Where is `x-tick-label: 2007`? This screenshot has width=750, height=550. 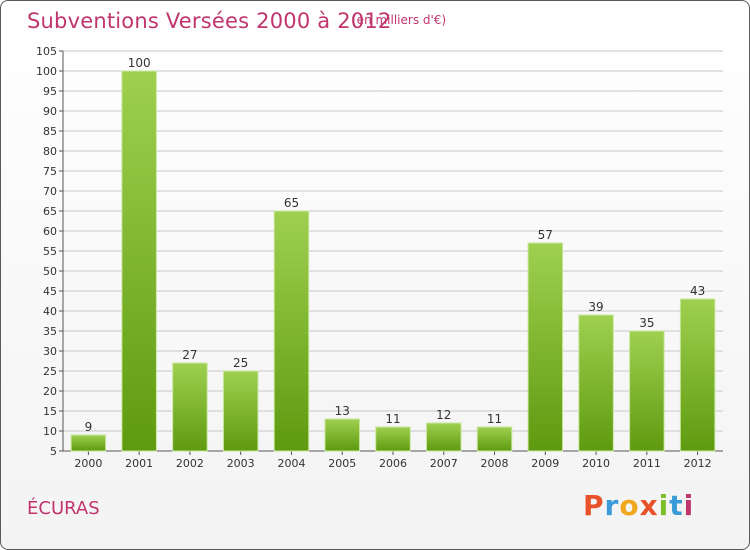
x-tick-label: 2007 is located at coordinates (444, 463).